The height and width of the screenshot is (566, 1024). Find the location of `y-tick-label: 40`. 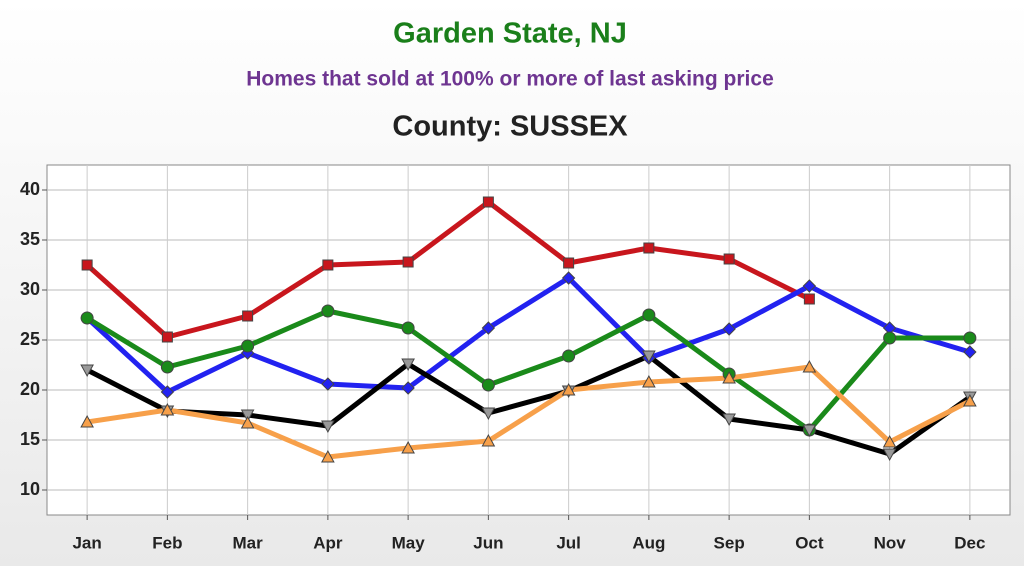

y-tick-label: 40 is located at coordinates (30, 189).